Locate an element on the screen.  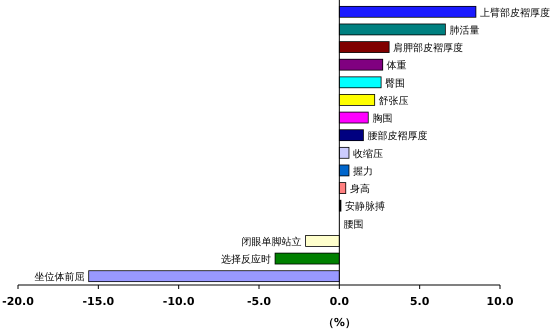
x-tick-label: 5.0 is located at coordinates (420, 301).